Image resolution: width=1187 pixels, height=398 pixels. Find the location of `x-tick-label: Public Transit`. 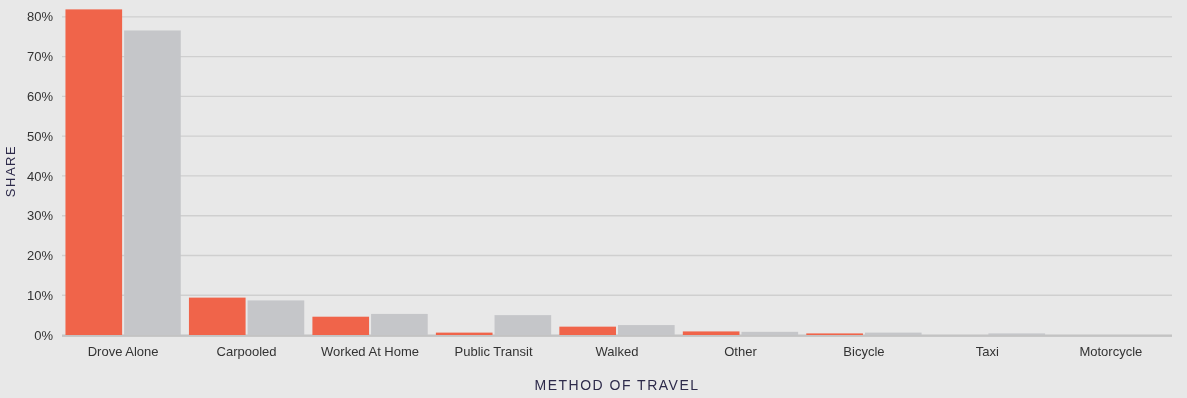

x-tick-label: Public Transit is located at coordinates (493, 351).